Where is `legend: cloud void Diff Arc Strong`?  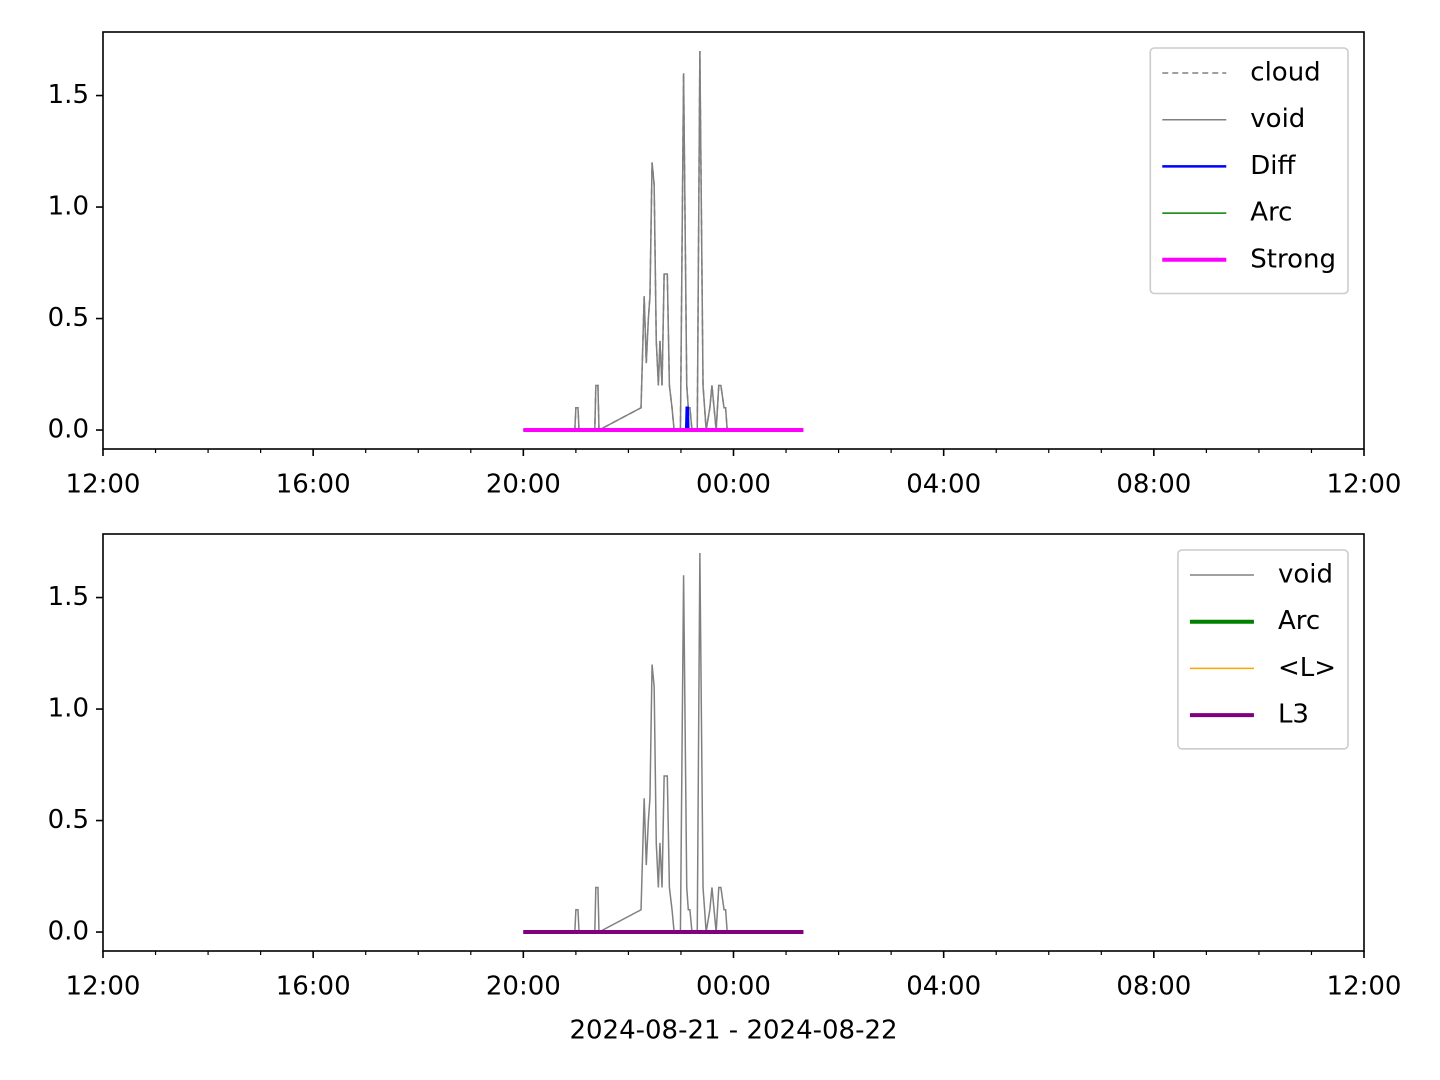 legend: cloud void Diff Arc Strong is located at coordinates (1249, 171).